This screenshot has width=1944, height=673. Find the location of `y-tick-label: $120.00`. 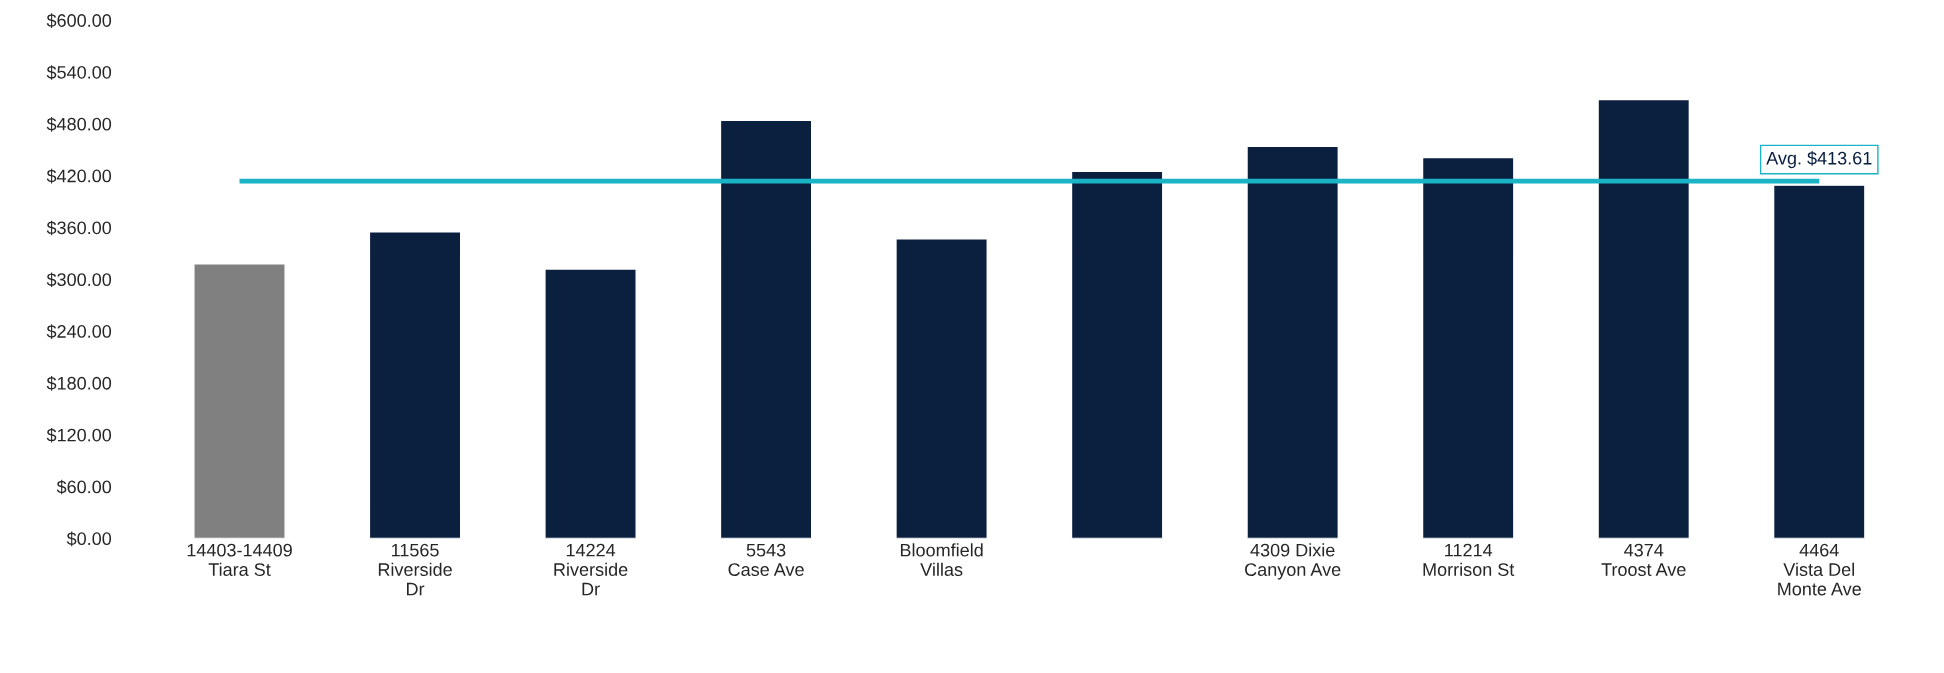

y-tick-label: $120.00 is located at coordinates (79, 435).